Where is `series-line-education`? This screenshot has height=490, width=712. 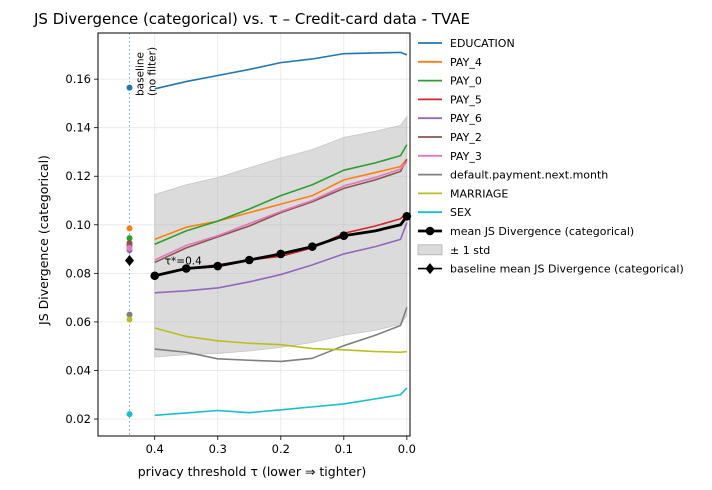 series-line-education is located at coordinates (281, 70).